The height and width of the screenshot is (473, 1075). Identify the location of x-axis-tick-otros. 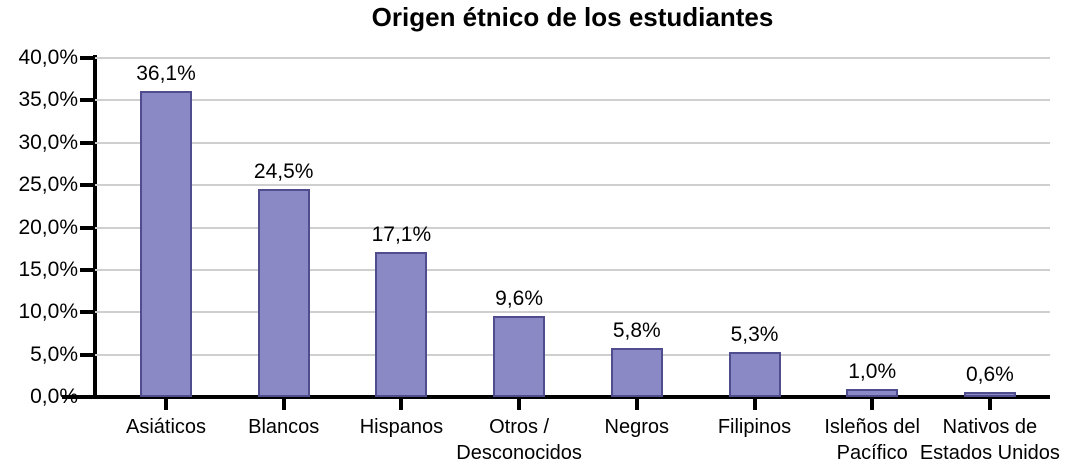
(519, 404).